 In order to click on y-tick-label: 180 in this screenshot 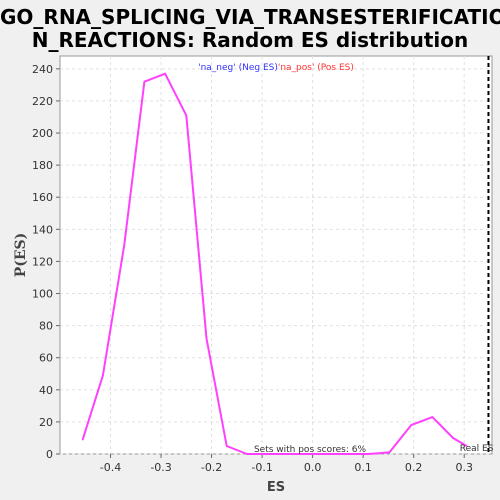, I will do `click(42, 165)`.